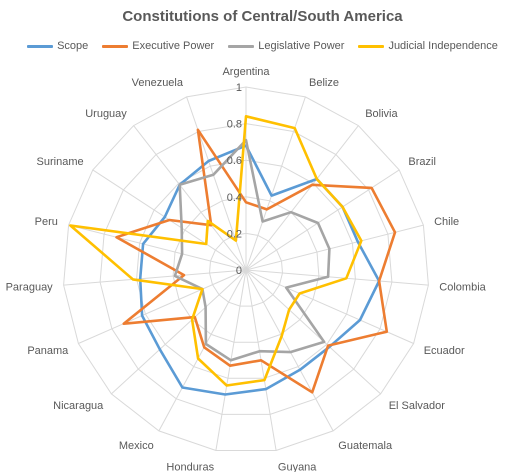 Image resolution: width=525 pixels, height=472 pixels. What do you see at coordinates (324, 83) in the screenshot?
I see `category-label-belize: Belize` at bounding box center [324, 83].